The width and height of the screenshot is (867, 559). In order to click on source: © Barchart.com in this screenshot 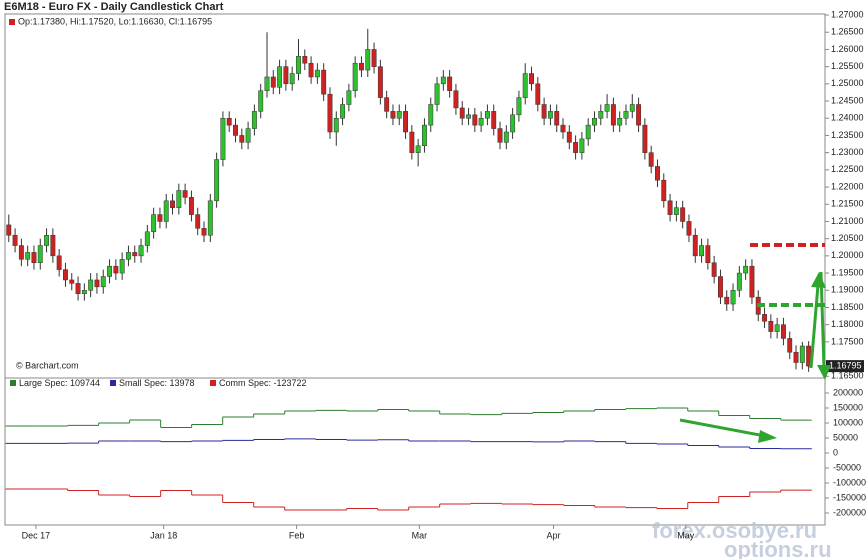, I will do `click(47, 365)`.